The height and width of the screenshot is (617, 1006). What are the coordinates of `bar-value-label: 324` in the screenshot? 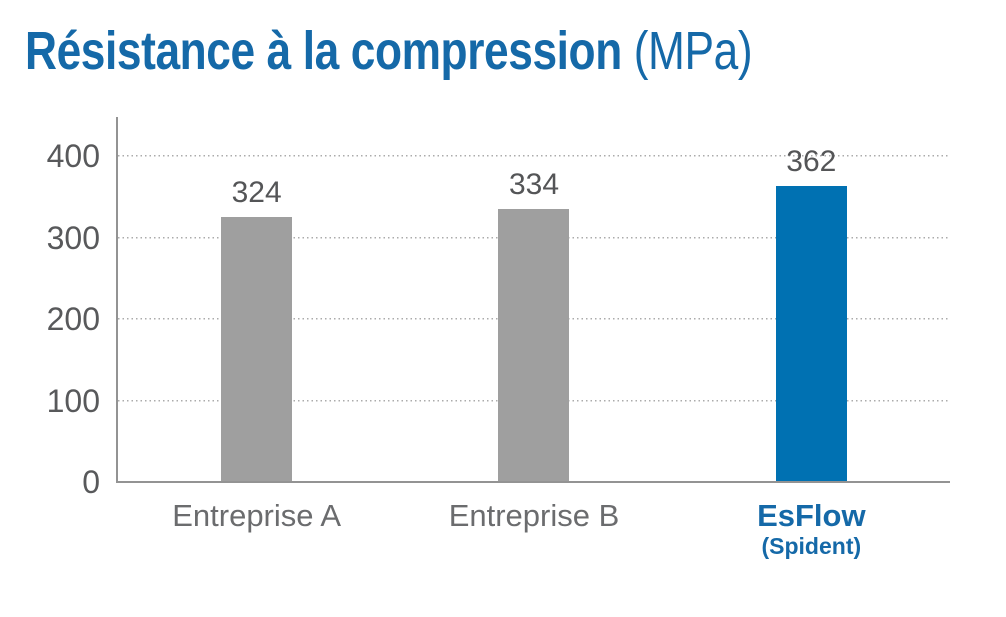 It's located at (256, 192).